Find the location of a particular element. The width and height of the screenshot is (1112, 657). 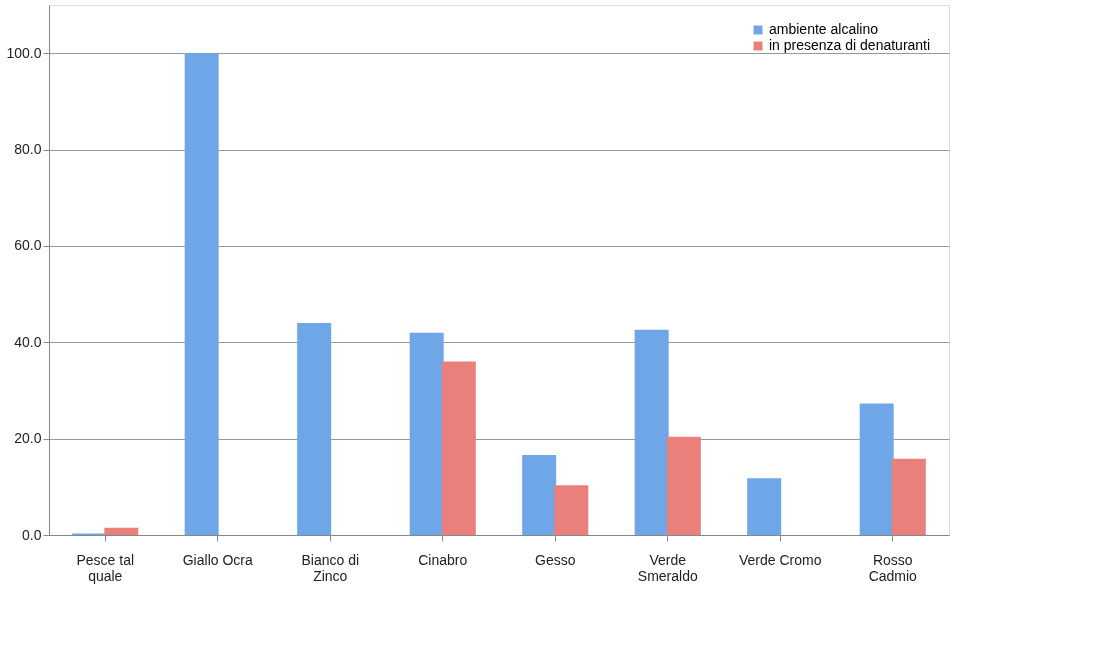

x-tick-label: Pesce tal quale is located at coordinates (105, 567).